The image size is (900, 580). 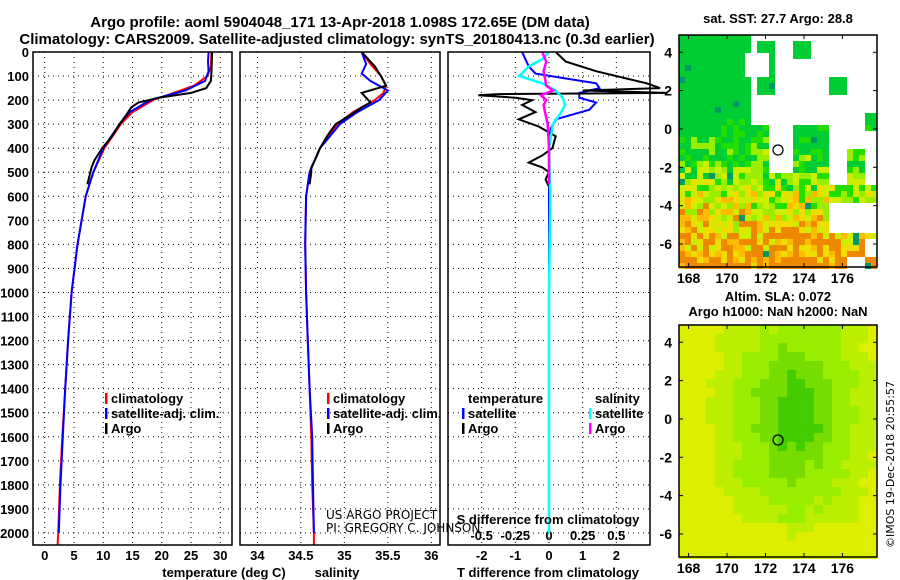 I want to click on difference-panel-xtick-label: 2, so click(x=616, y=555).